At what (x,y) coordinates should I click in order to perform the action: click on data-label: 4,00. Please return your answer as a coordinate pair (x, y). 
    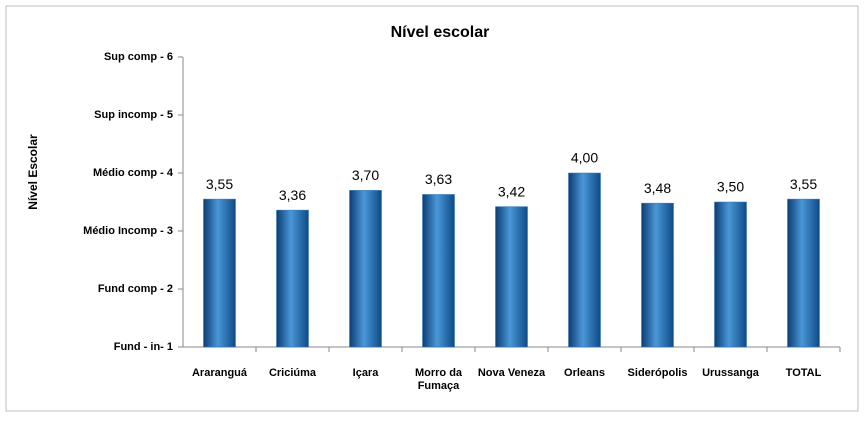
    Looking at the image, I should click on (584, 158).